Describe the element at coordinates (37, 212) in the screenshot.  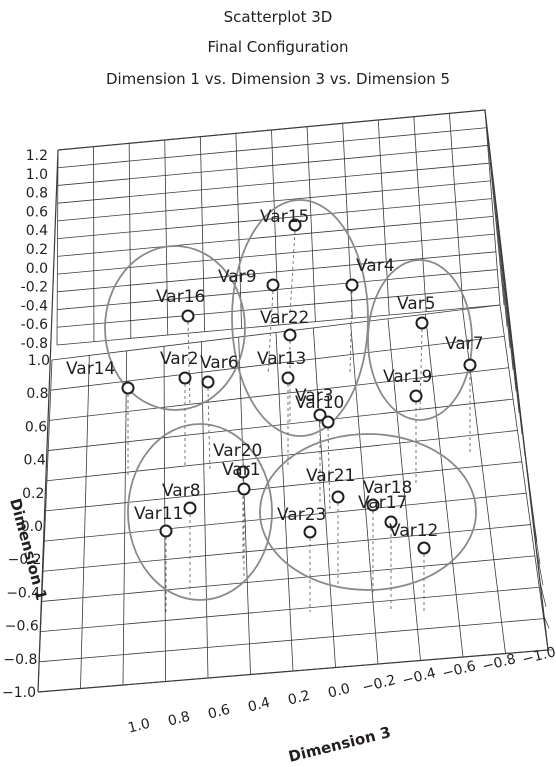
I see `tick-label-back: 0.6` at that location.